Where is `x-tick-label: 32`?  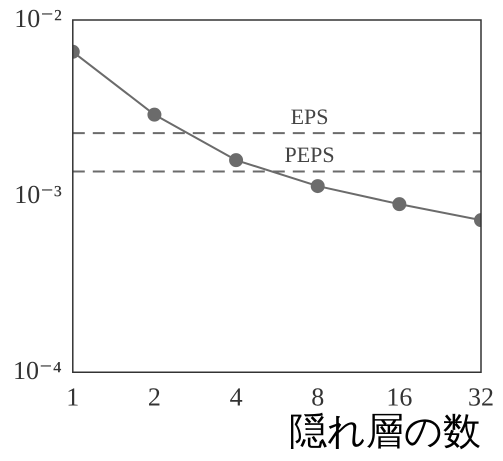 x-tick-label: 32 is located at coordinates (481, 397).